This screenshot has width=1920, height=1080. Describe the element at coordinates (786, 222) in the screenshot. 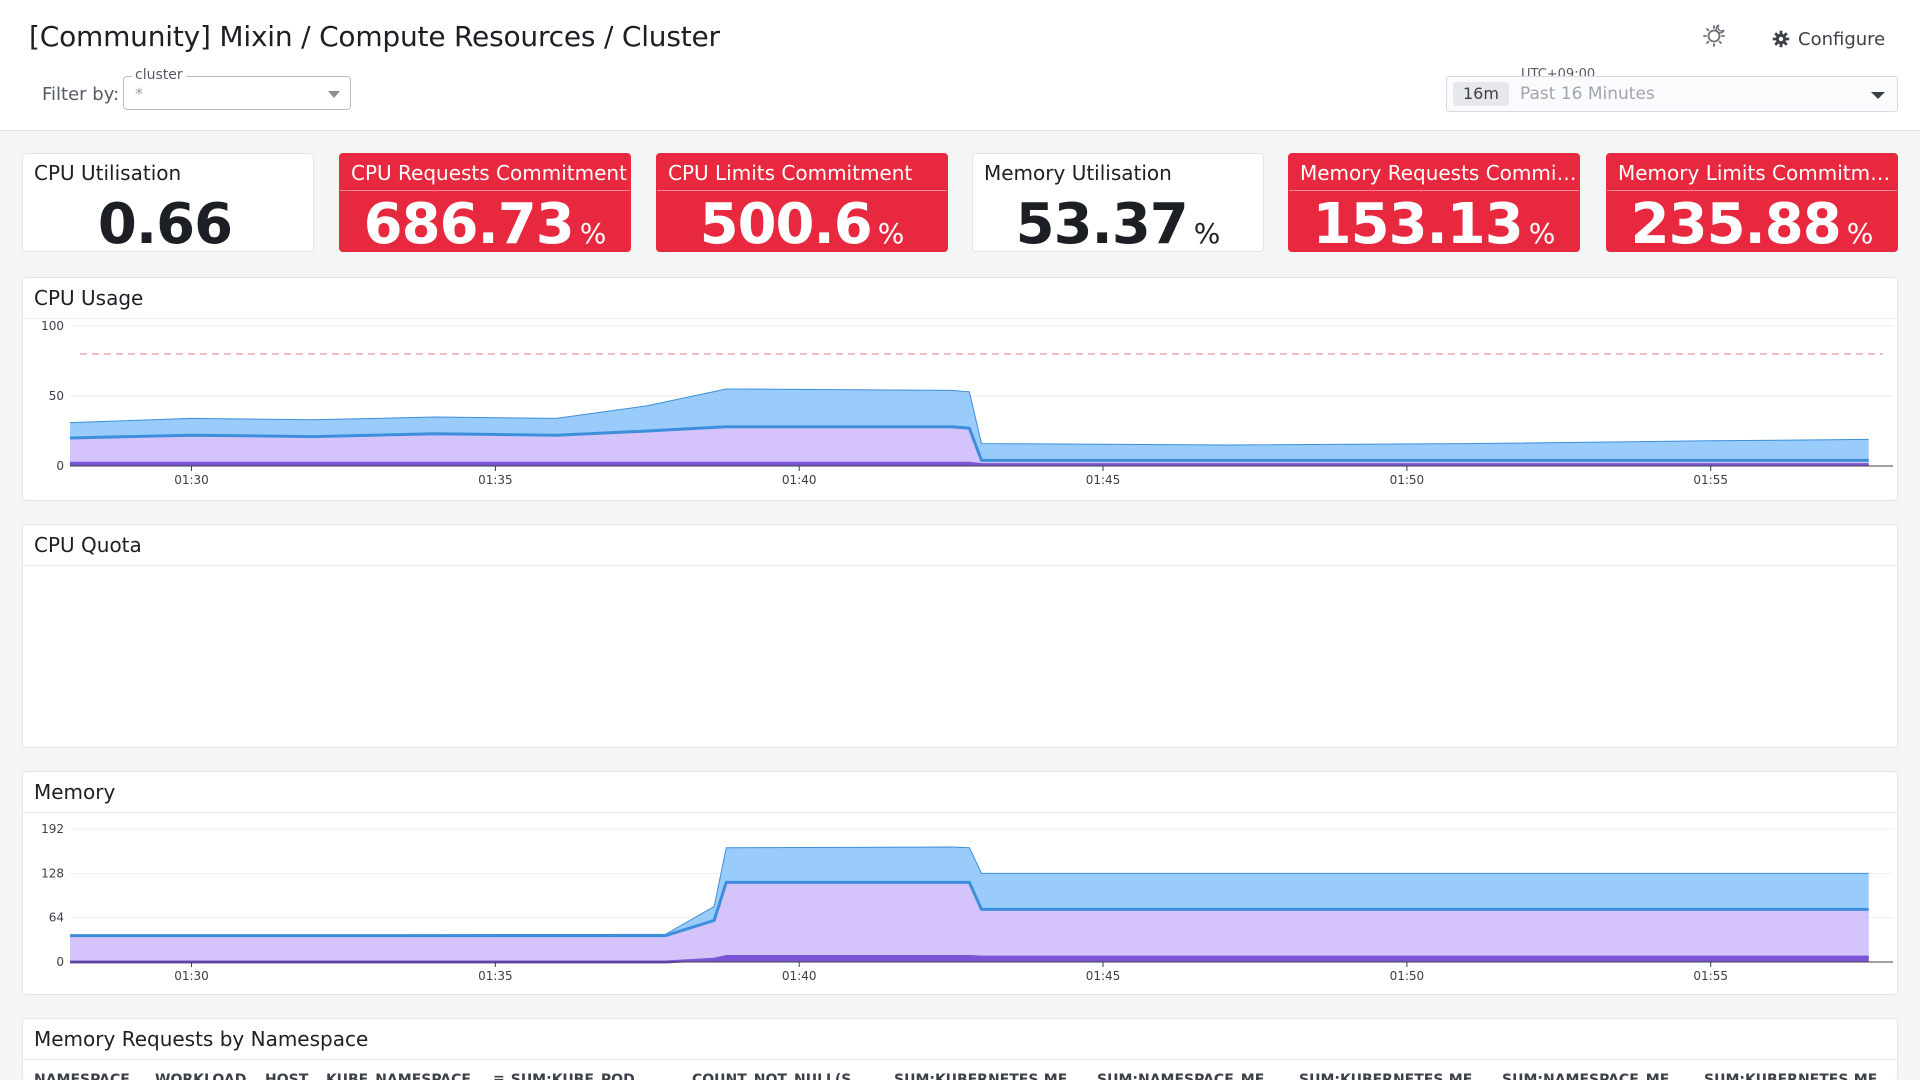

I see `stat-number: 500.6` at that location.